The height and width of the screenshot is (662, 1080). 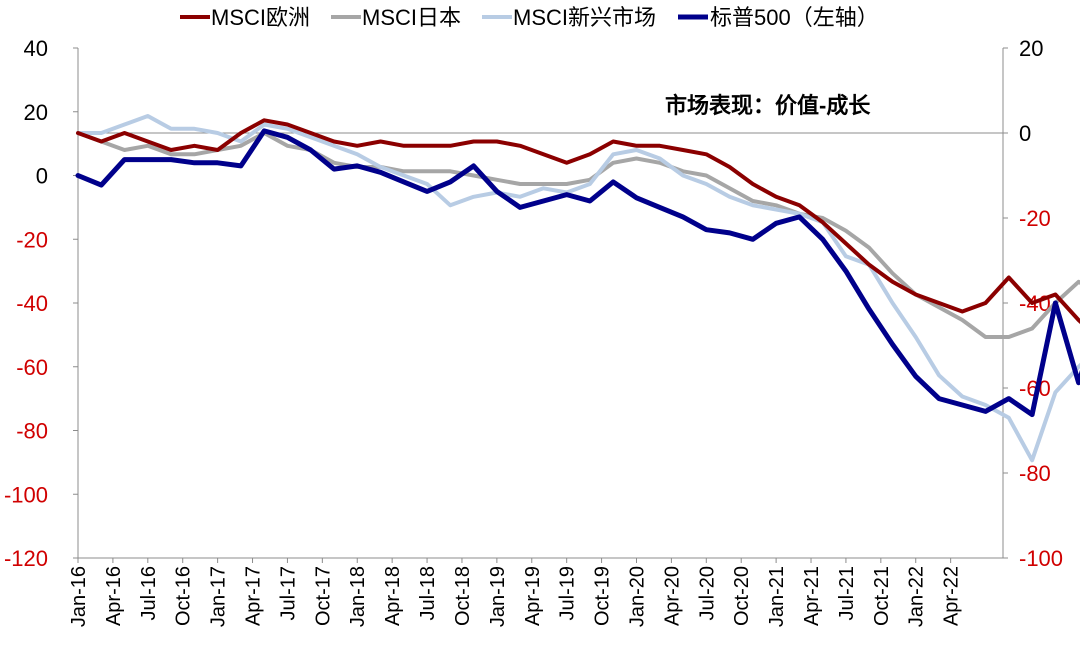 What do you see at coordinates (393, 596) in the screenshot?
I see `x-axis-tick-label: Apr-18` at bounding box center [393, 596].